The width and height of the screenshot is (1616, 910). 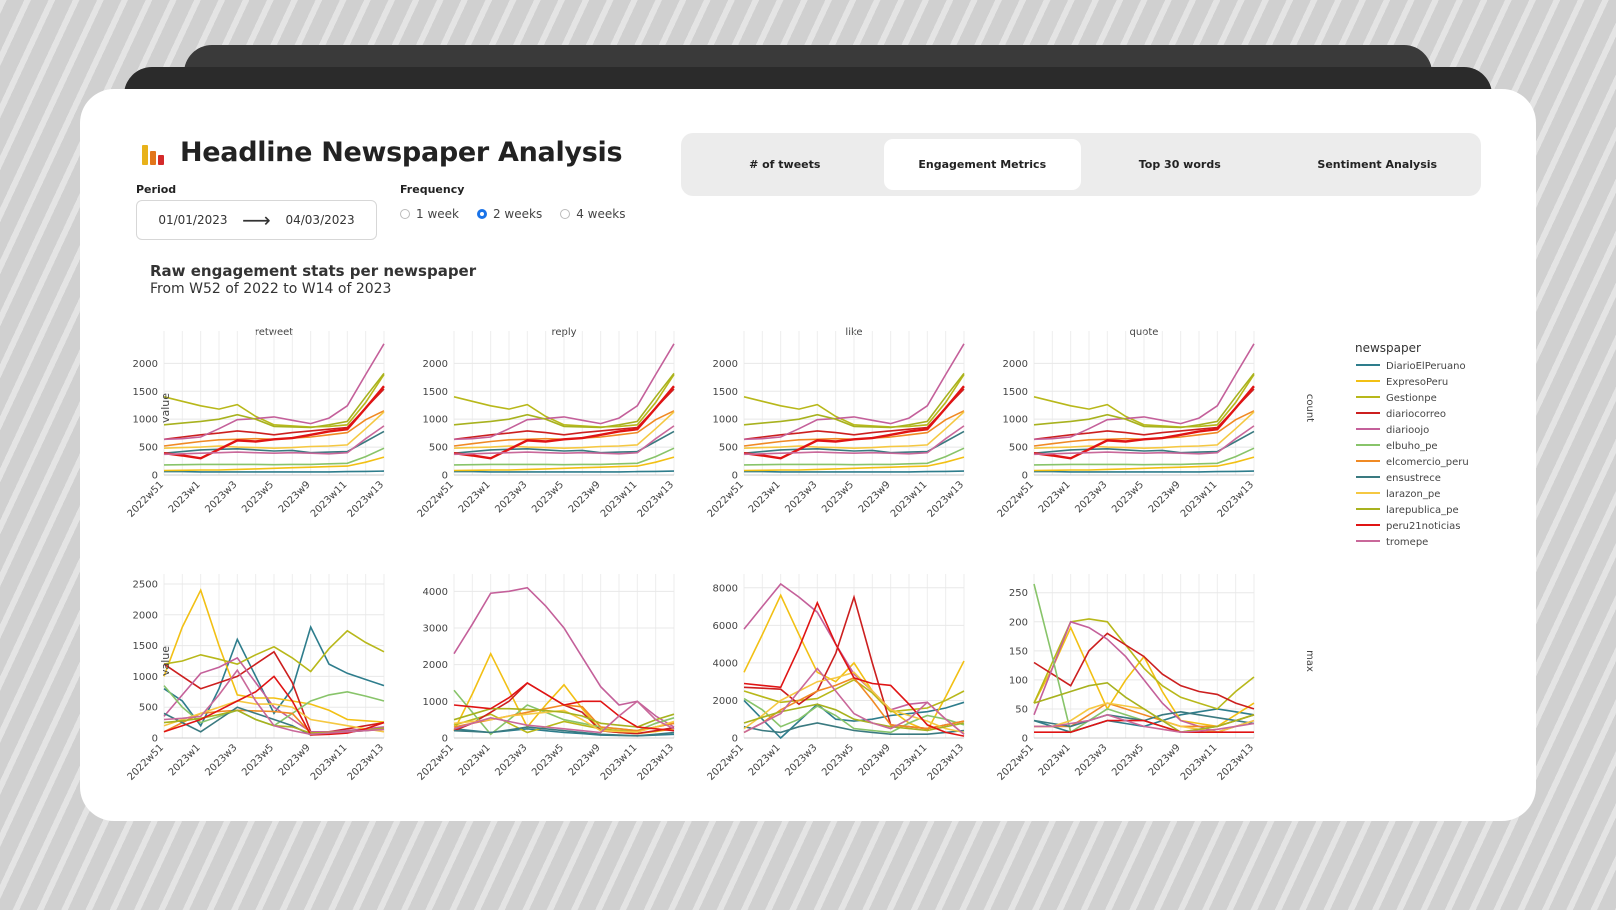 What do you see at coordinates (1413, 494) in the screenshot?
I see `legend-item-larazon_pe: larazon_pe` at bounding box center [1413, 494].